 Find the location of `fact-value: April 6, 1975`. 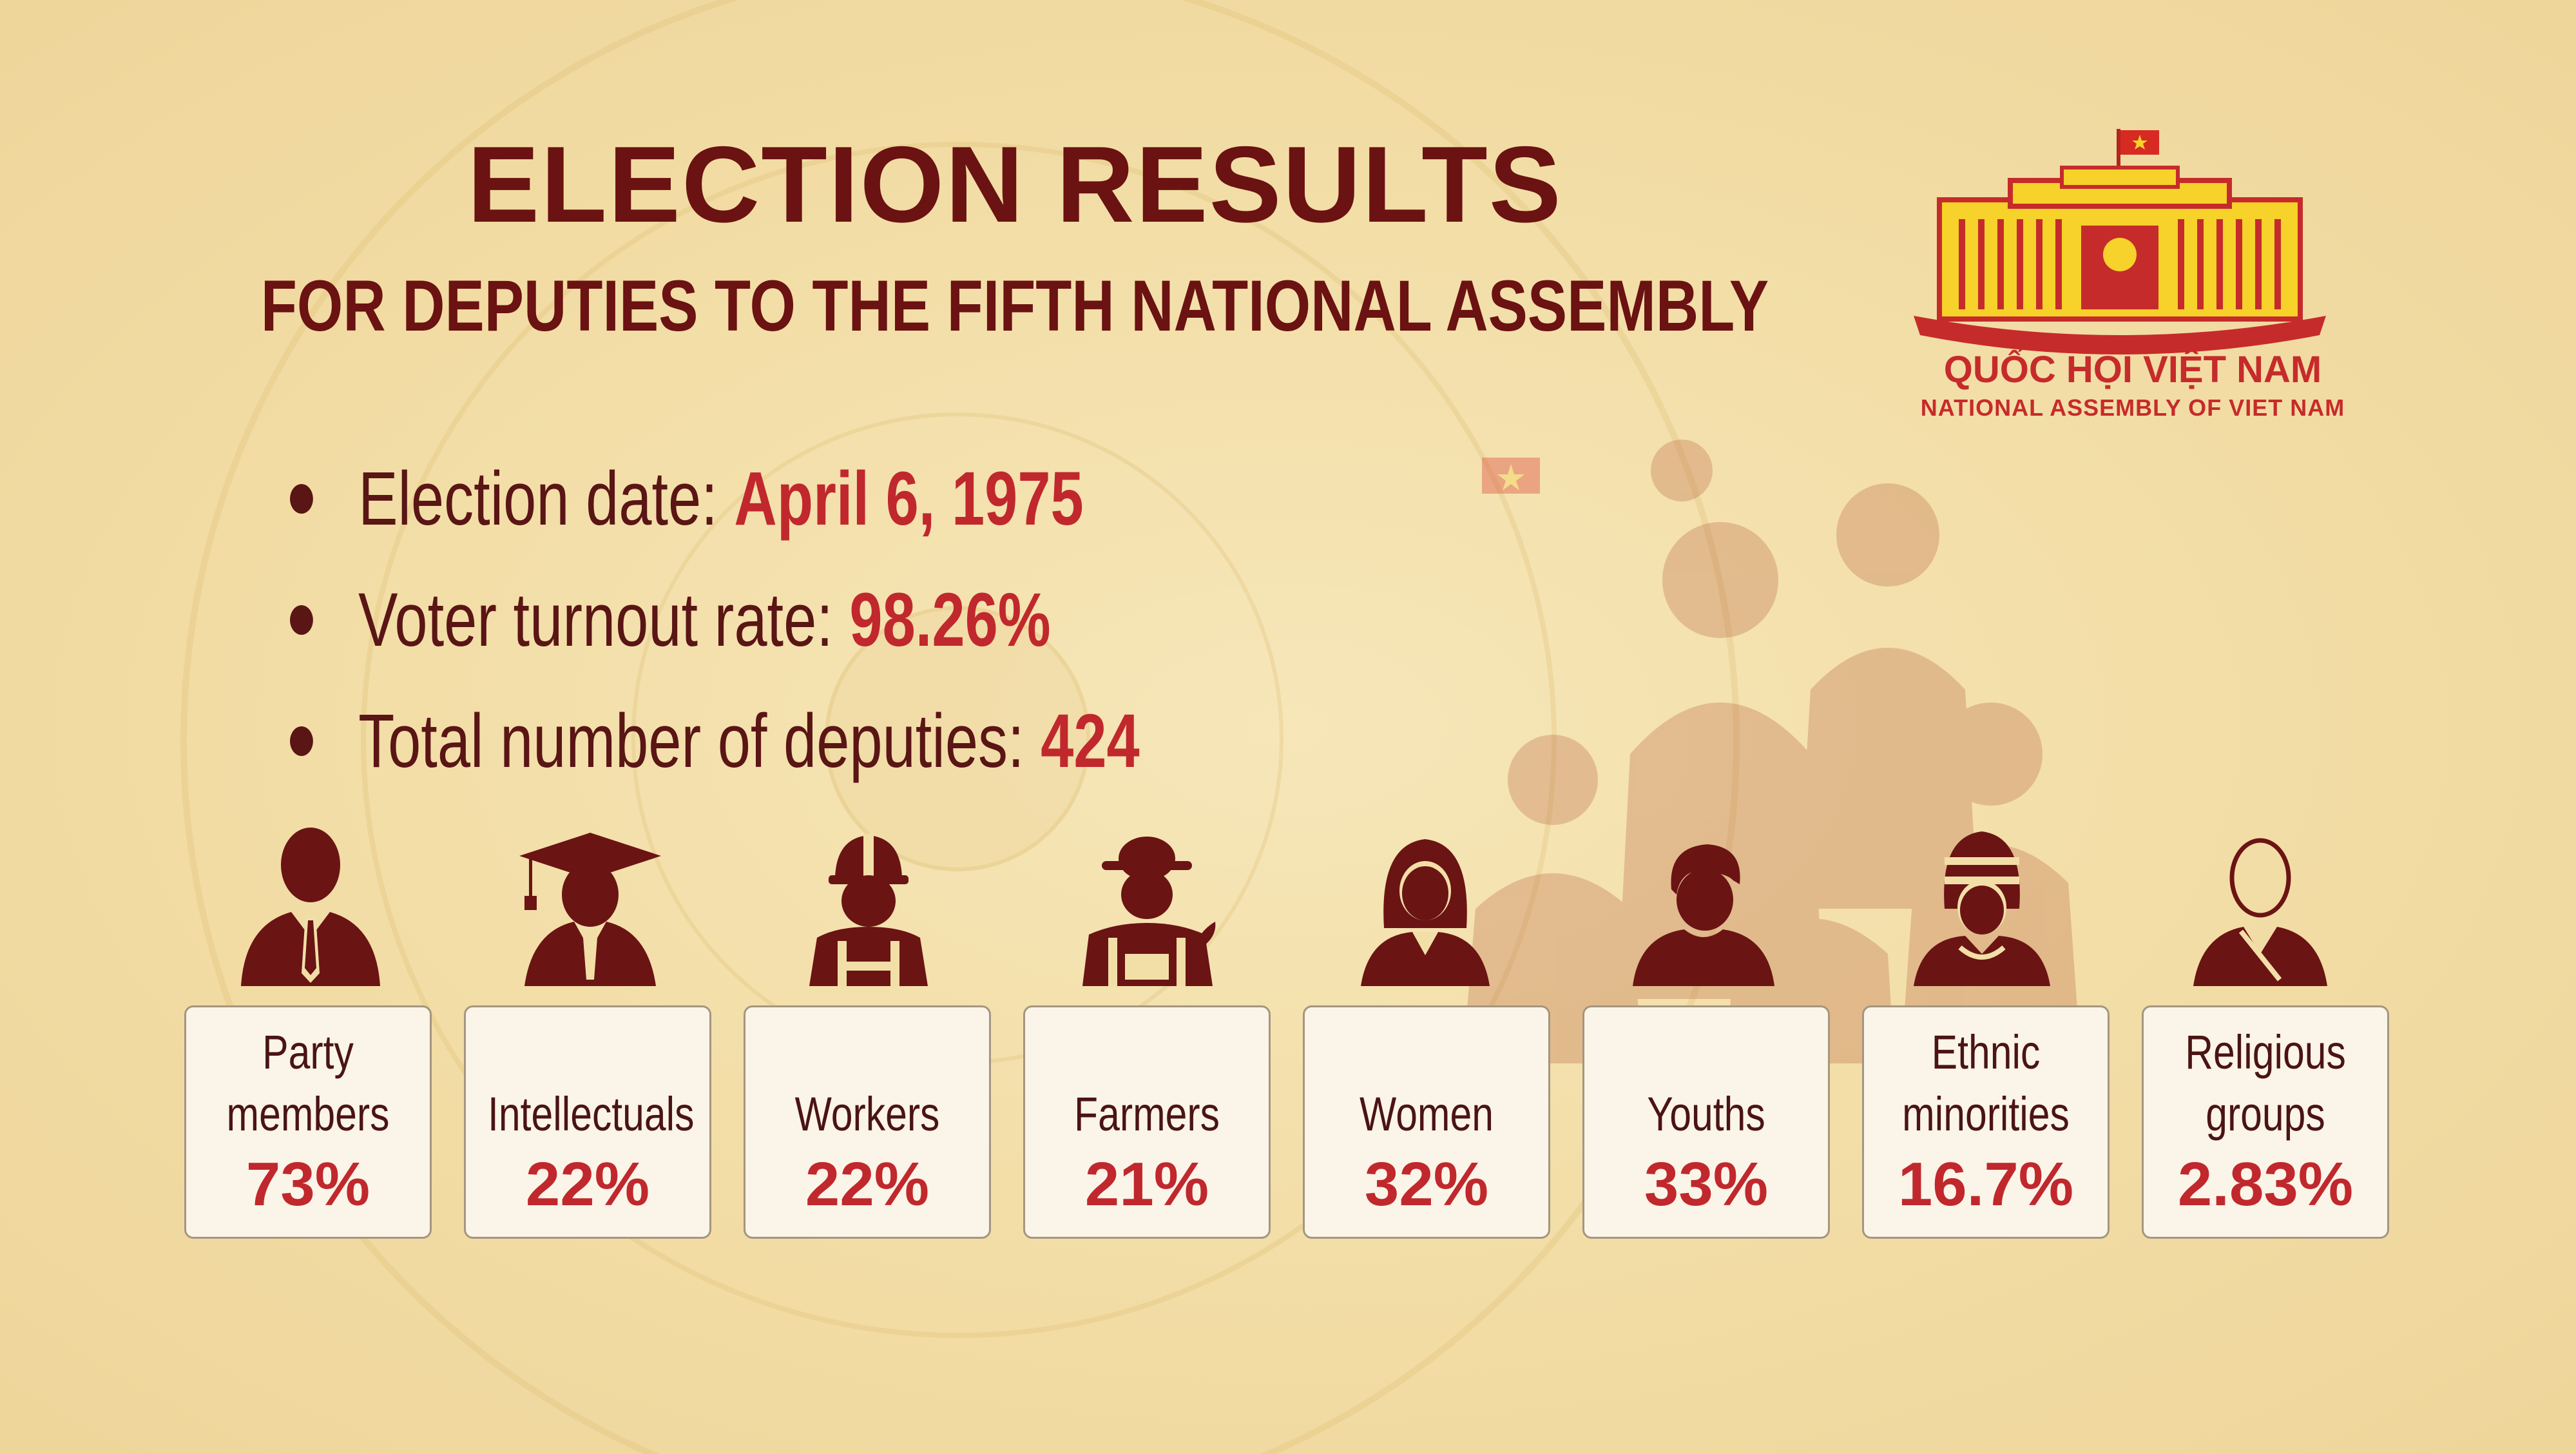

fact-value: April 6, 1975 is located at coordinates (909, 498).